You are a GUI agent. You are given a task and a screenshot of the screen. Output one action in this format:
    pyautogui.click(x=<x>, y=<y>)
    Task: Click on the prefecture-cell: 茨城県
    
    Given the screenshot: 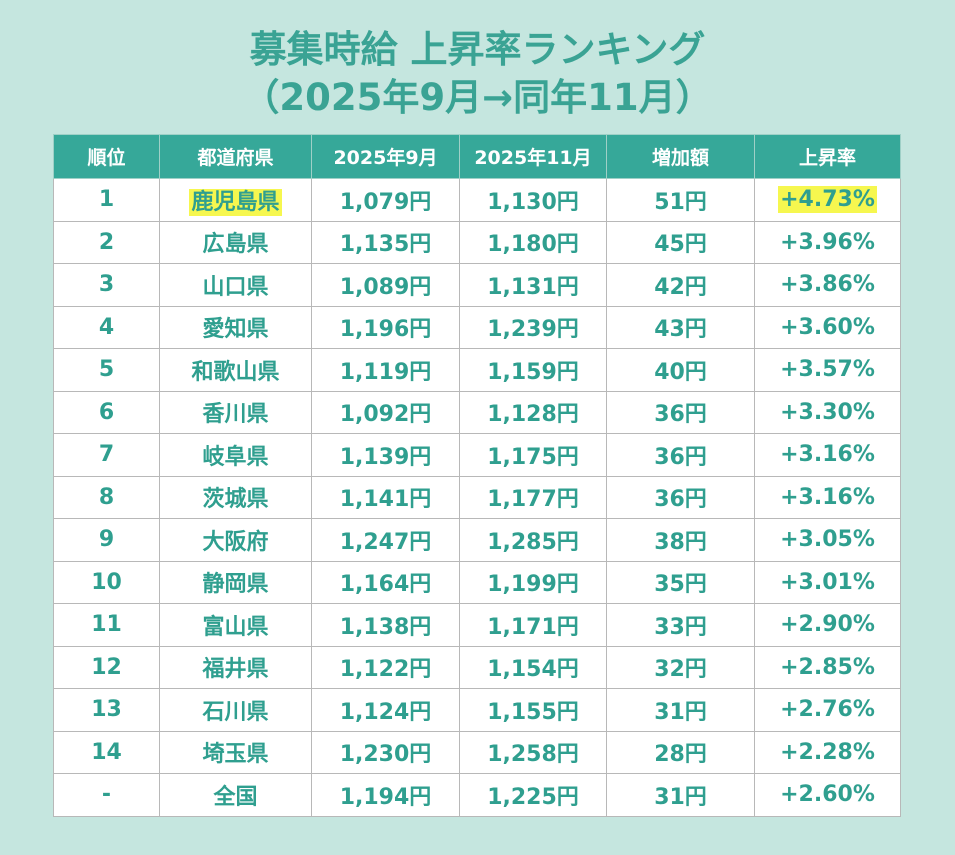 What is the action you would take?
    pyautogui.click(x=235, y=497)
    